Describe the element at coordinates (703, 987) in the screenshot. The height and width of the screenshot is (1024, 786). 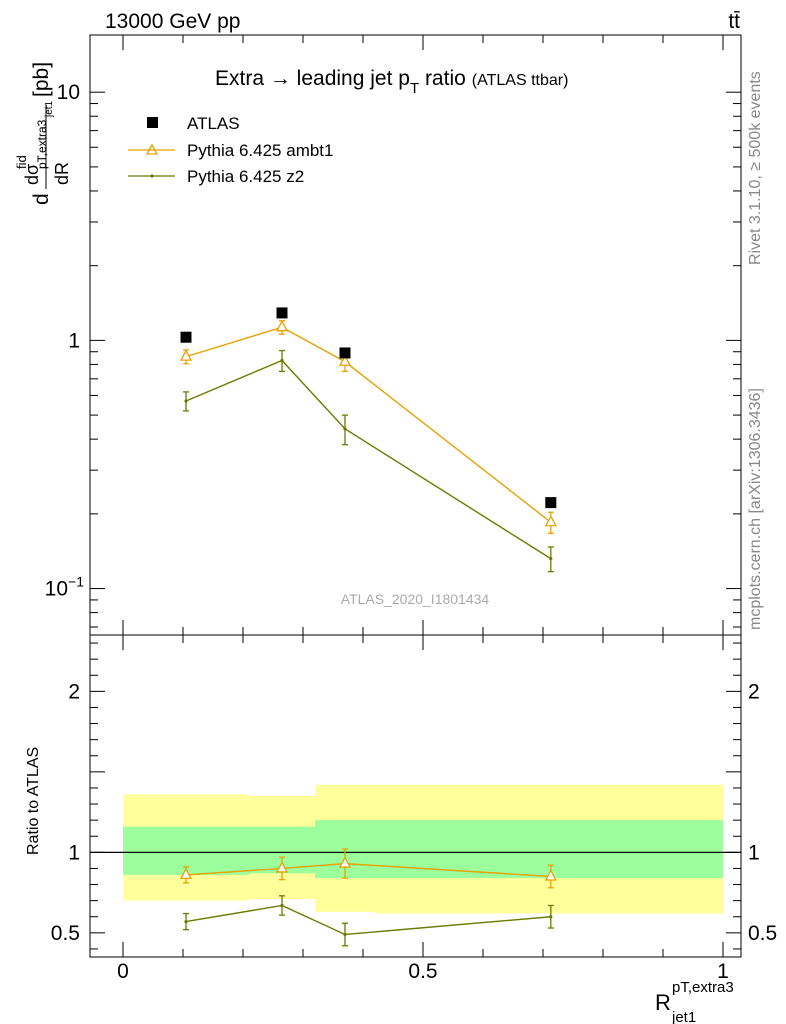
I see `x-label-sup: pT,extra3` at that location.